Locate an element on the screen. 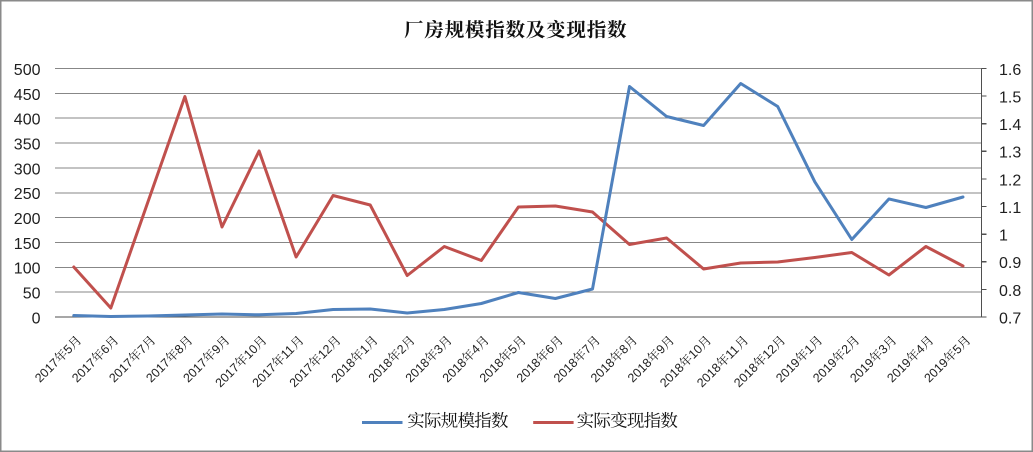 The width and height of the screenshot is (1033, 452). svg-text: 1.3 is located at coordinates (1010, 153).